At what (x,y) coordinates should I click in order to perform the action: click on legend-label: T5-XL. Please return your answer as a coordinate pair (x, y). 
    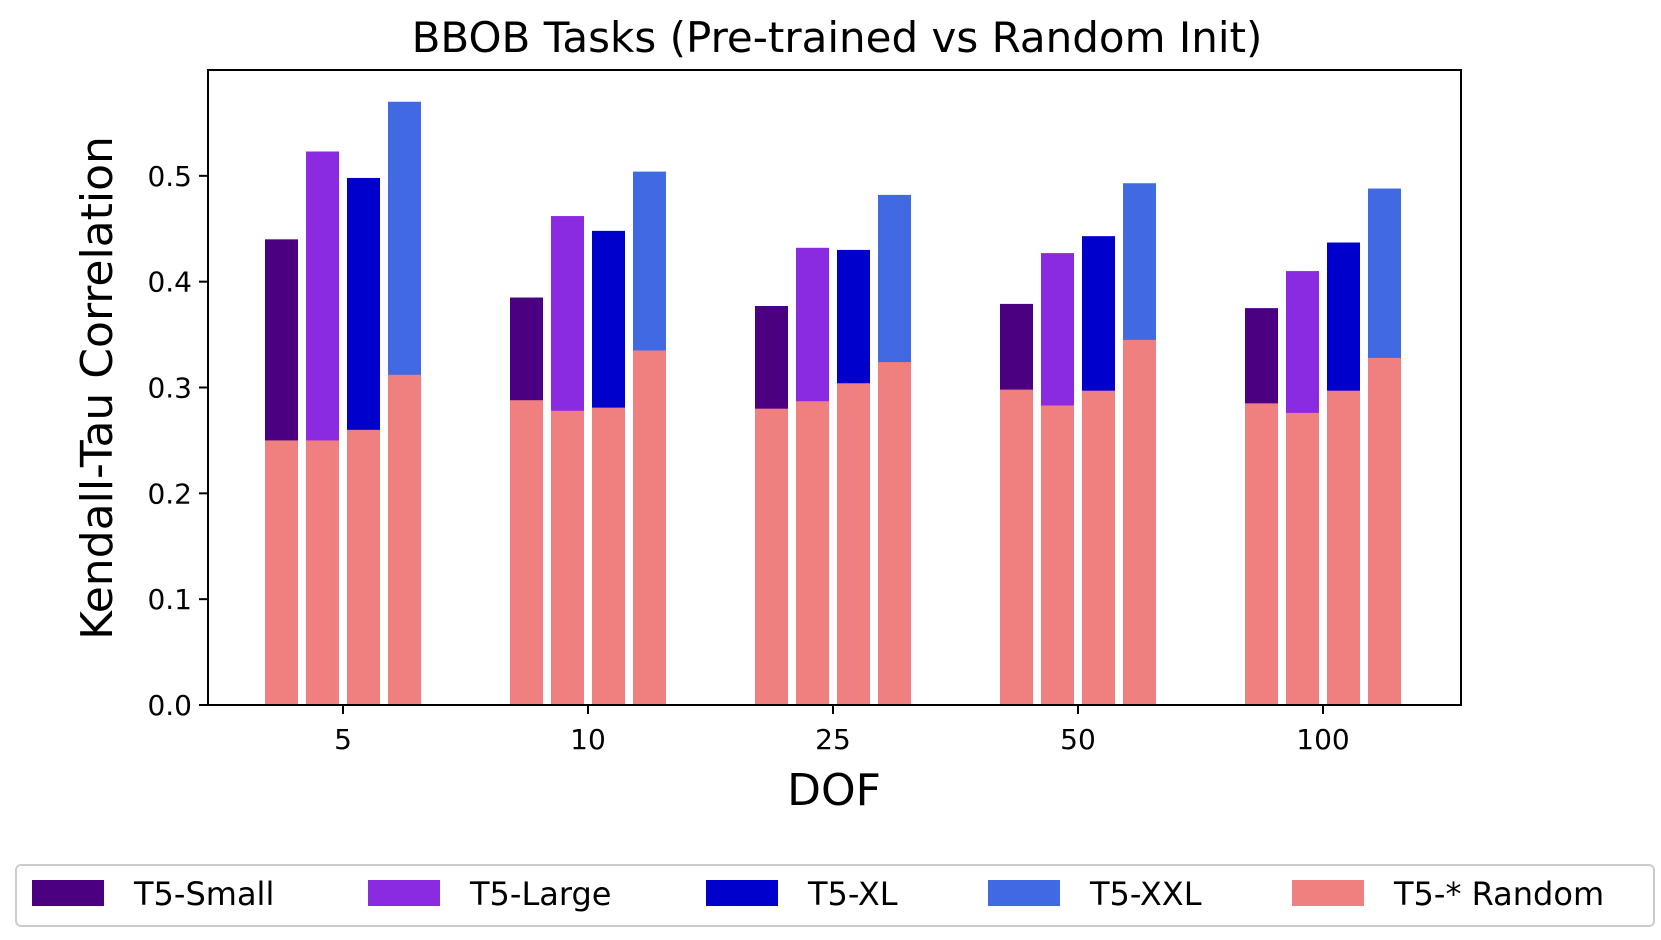
    Looking at the image, I should click on (852, 894).